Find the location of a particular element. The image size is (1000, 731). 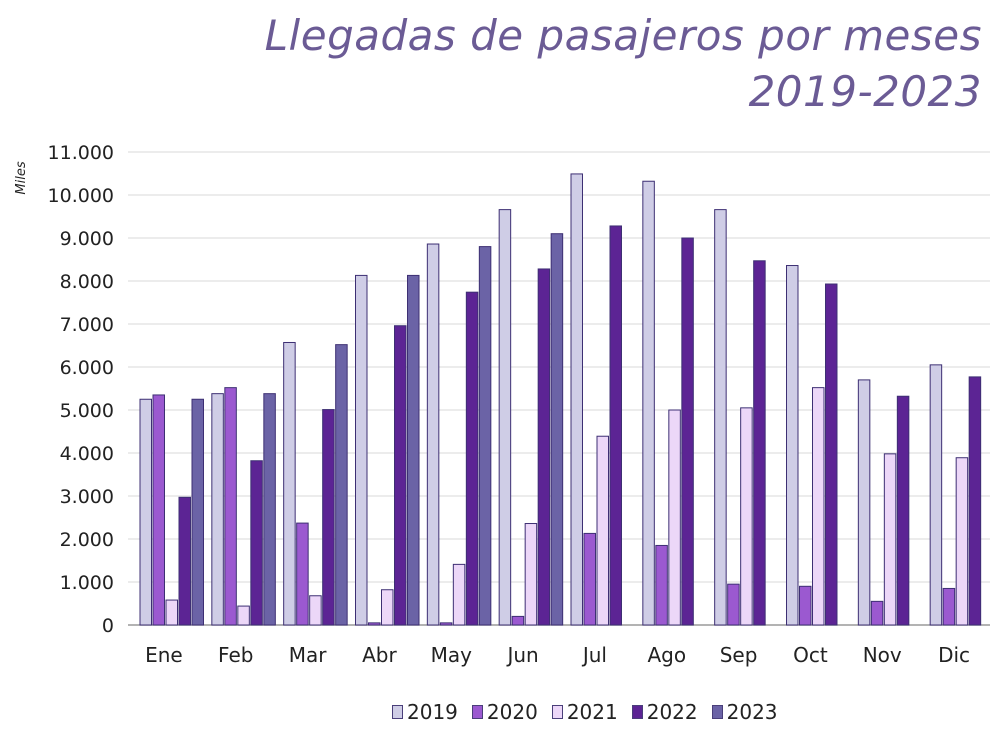

legend-item-2021: 2021 is located at coordinates (584, 712).